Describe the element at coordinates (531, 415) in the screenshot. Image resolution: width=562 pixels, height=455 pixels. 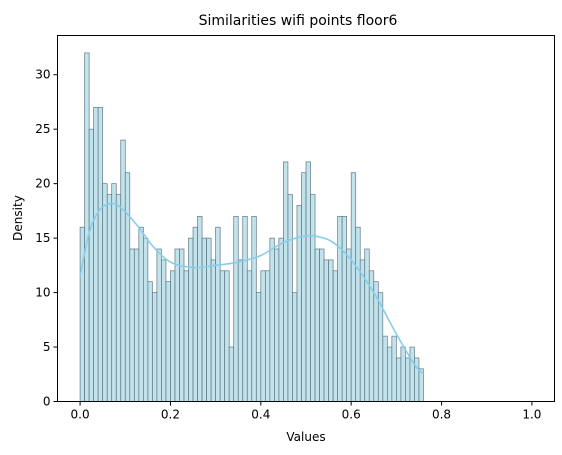
I see `x-tick-label: 1.0` at that location.